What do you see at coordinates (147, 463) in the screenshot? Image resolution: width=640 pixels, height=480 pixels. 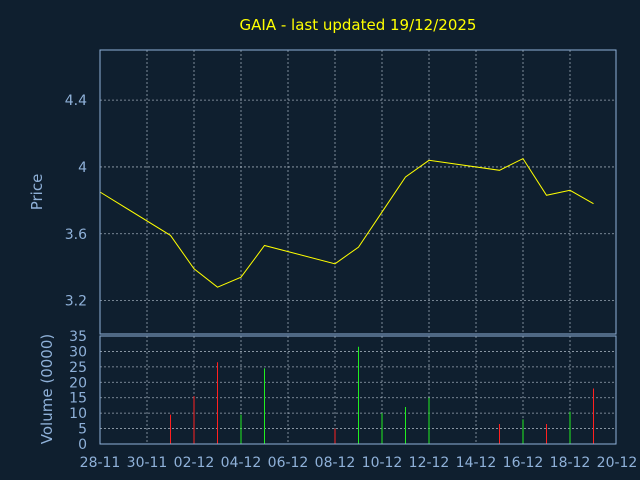 I see `x-tick-label: 30-11` at bounding box center [147, 463].